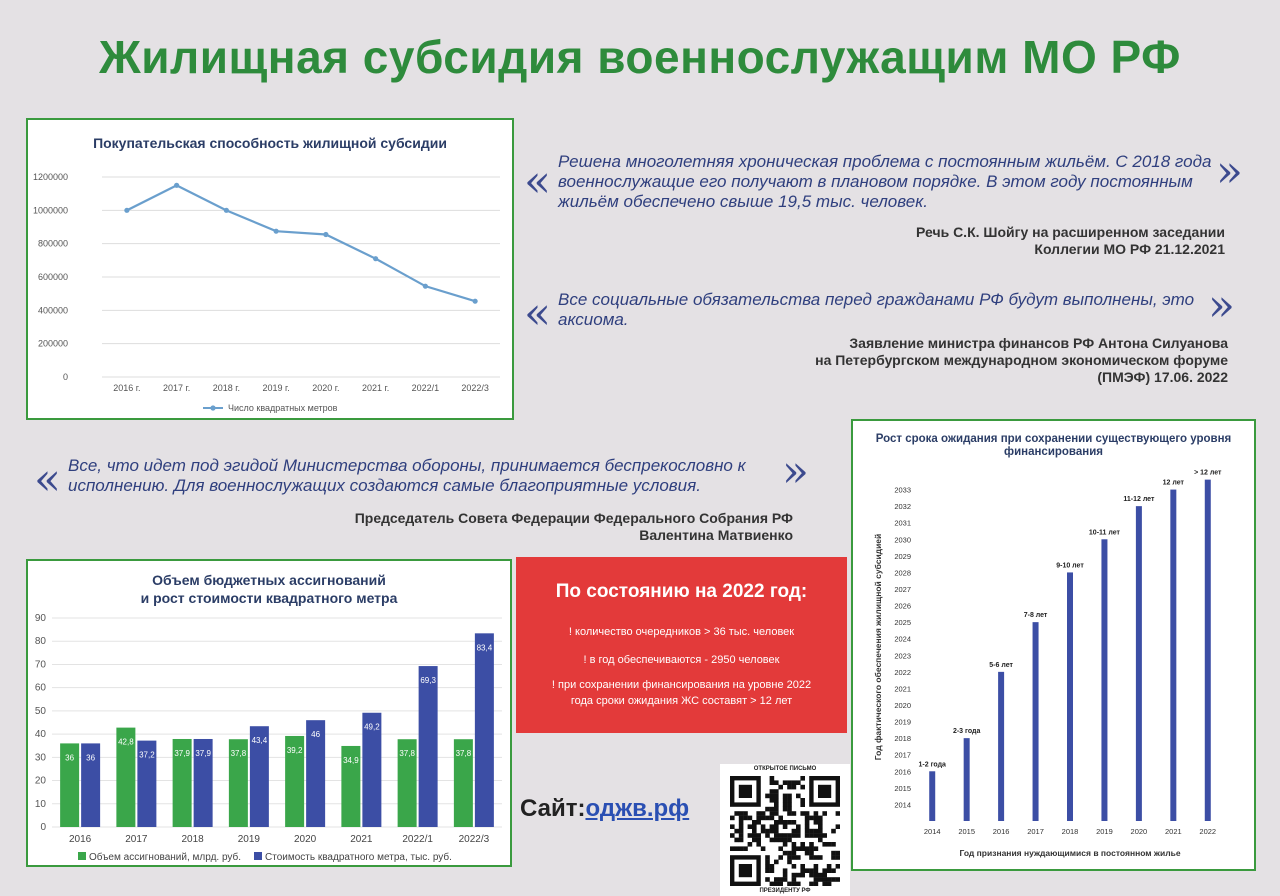 This screenshot has width=1280, height=896. I want to click on y-tick-label: 2033, so click(902, 490).